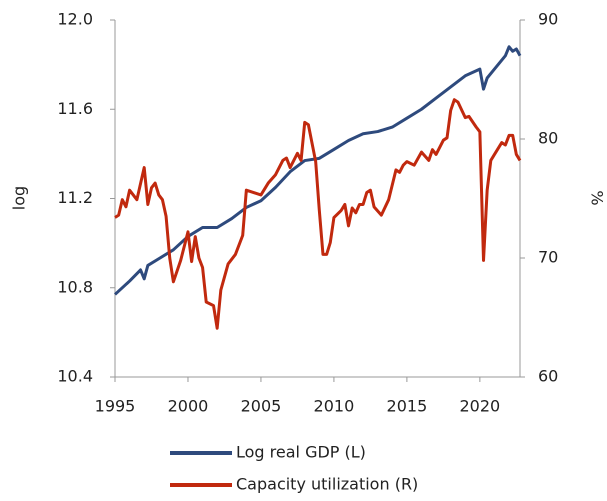 The height and width of the screenshot is (501, 607). I want to click on y2-axis-label: %, so click(597, 197).